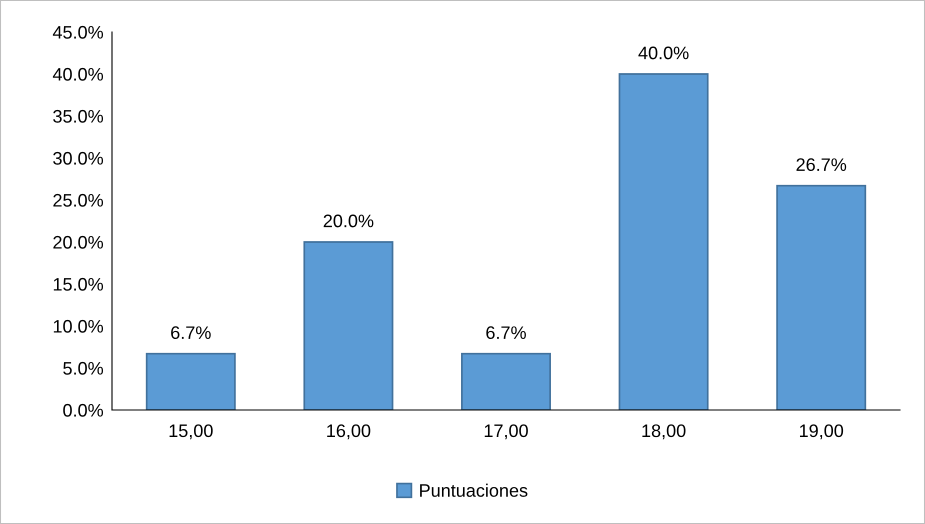 This screenshot has width=925, height=524. Describe the element at coordinates (78, 74) in the screenshot. I see `y-tick-label: 40.0%` at that location.